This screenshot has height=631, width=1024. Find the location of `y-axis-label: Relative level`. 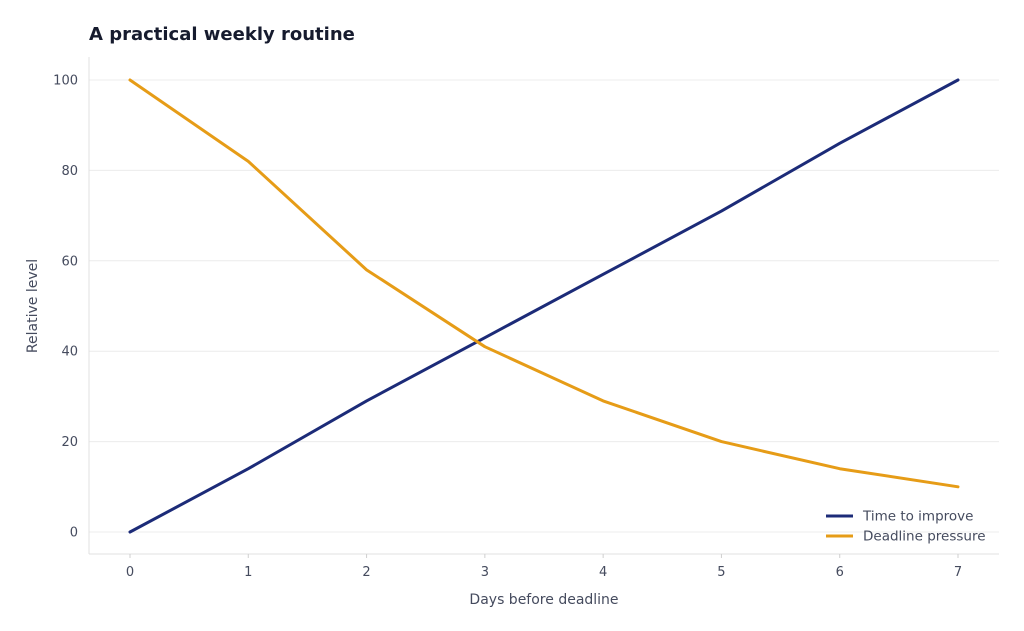

y-axis-label: Relative level is located at coordinates (33, 306).